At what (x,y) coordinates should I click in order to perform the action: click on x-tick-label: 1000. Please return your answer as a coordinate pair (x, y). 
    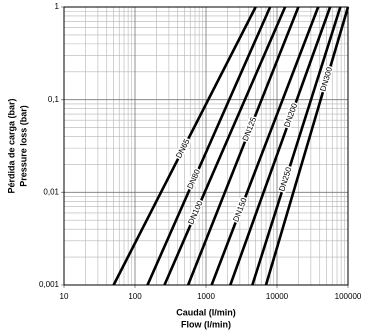
    Looking at the image, I should click on (206, 296).